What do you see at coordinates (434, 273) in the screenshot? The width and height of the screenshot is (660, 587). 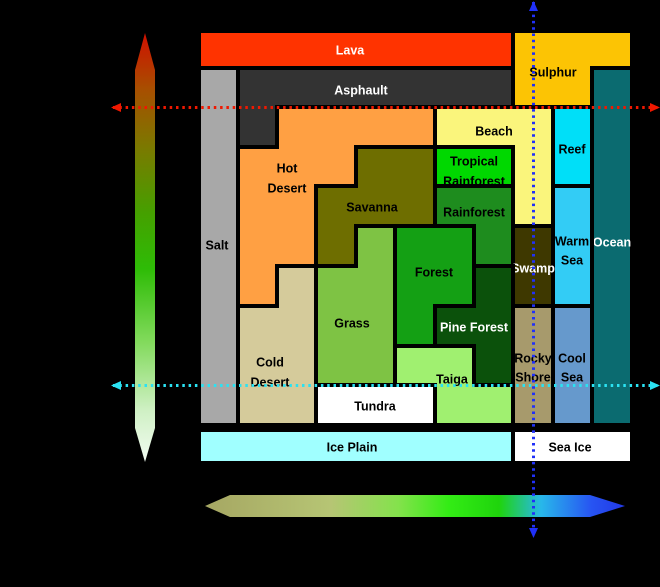 I see `region-label-forest: Forest` at bounding box center [434, 273].